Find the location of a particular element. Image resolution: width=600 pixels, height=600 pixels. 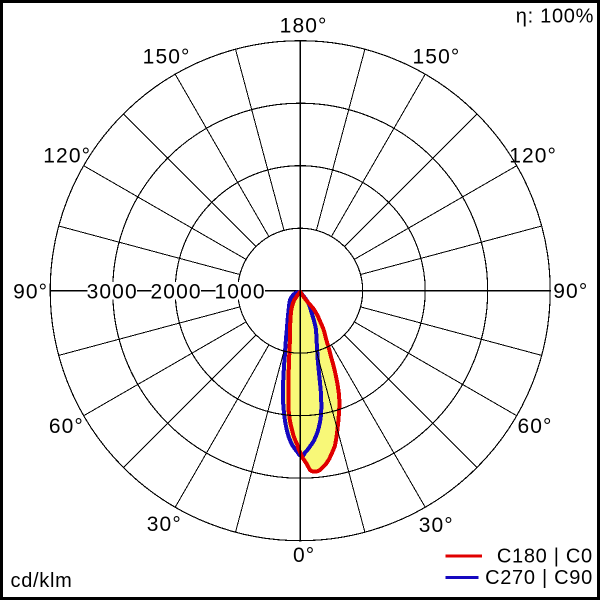

svg-text: η: 100% is located at coordinates (555, 17).